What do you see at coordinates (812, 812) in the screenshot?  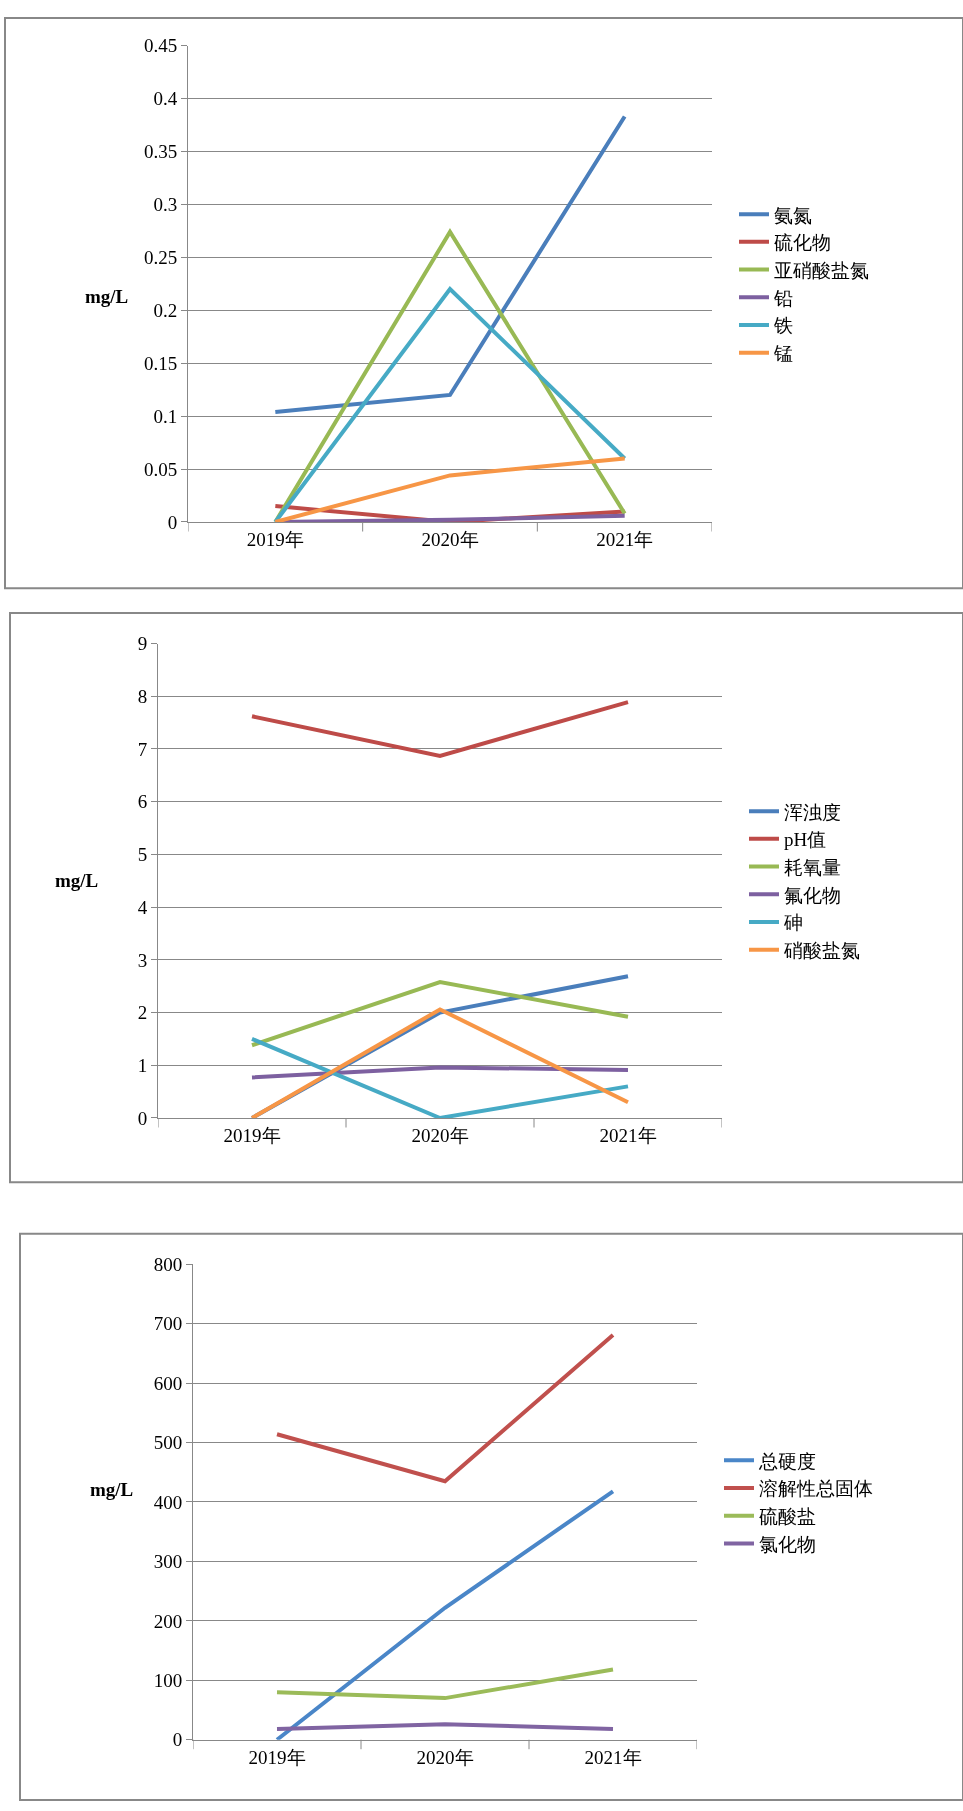 I see `legend-label: 浑浊度` at bounding box center [812, 812].